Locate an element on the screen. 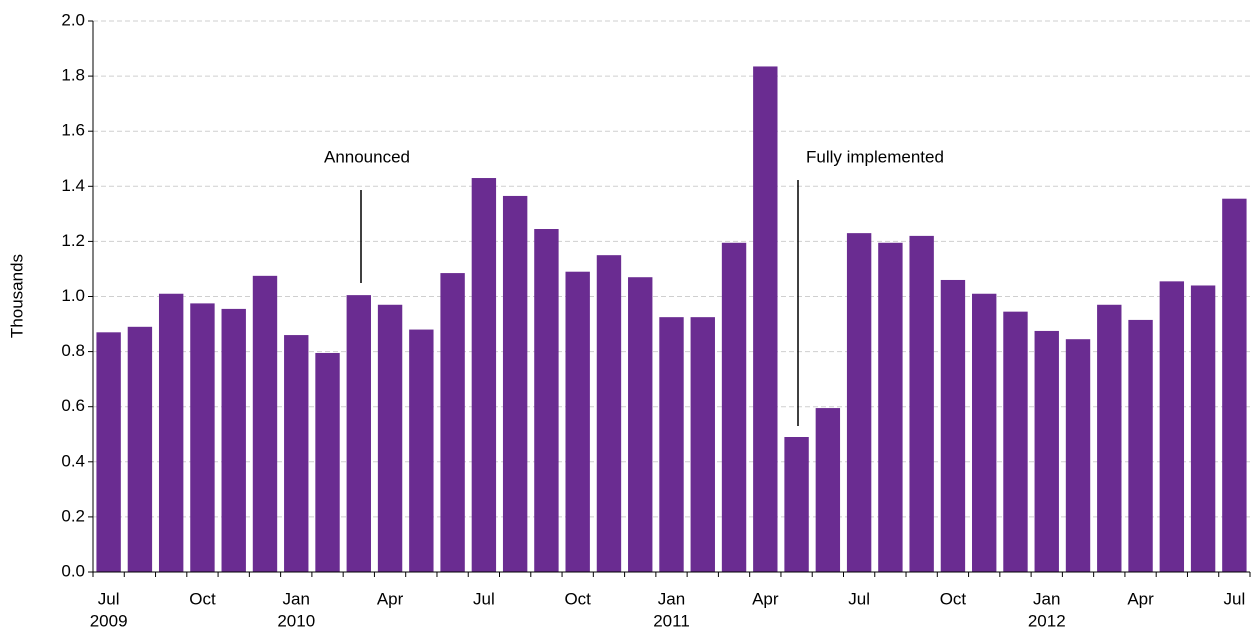  y-tick-label: 0.6 is located at coordinates (73, 405).